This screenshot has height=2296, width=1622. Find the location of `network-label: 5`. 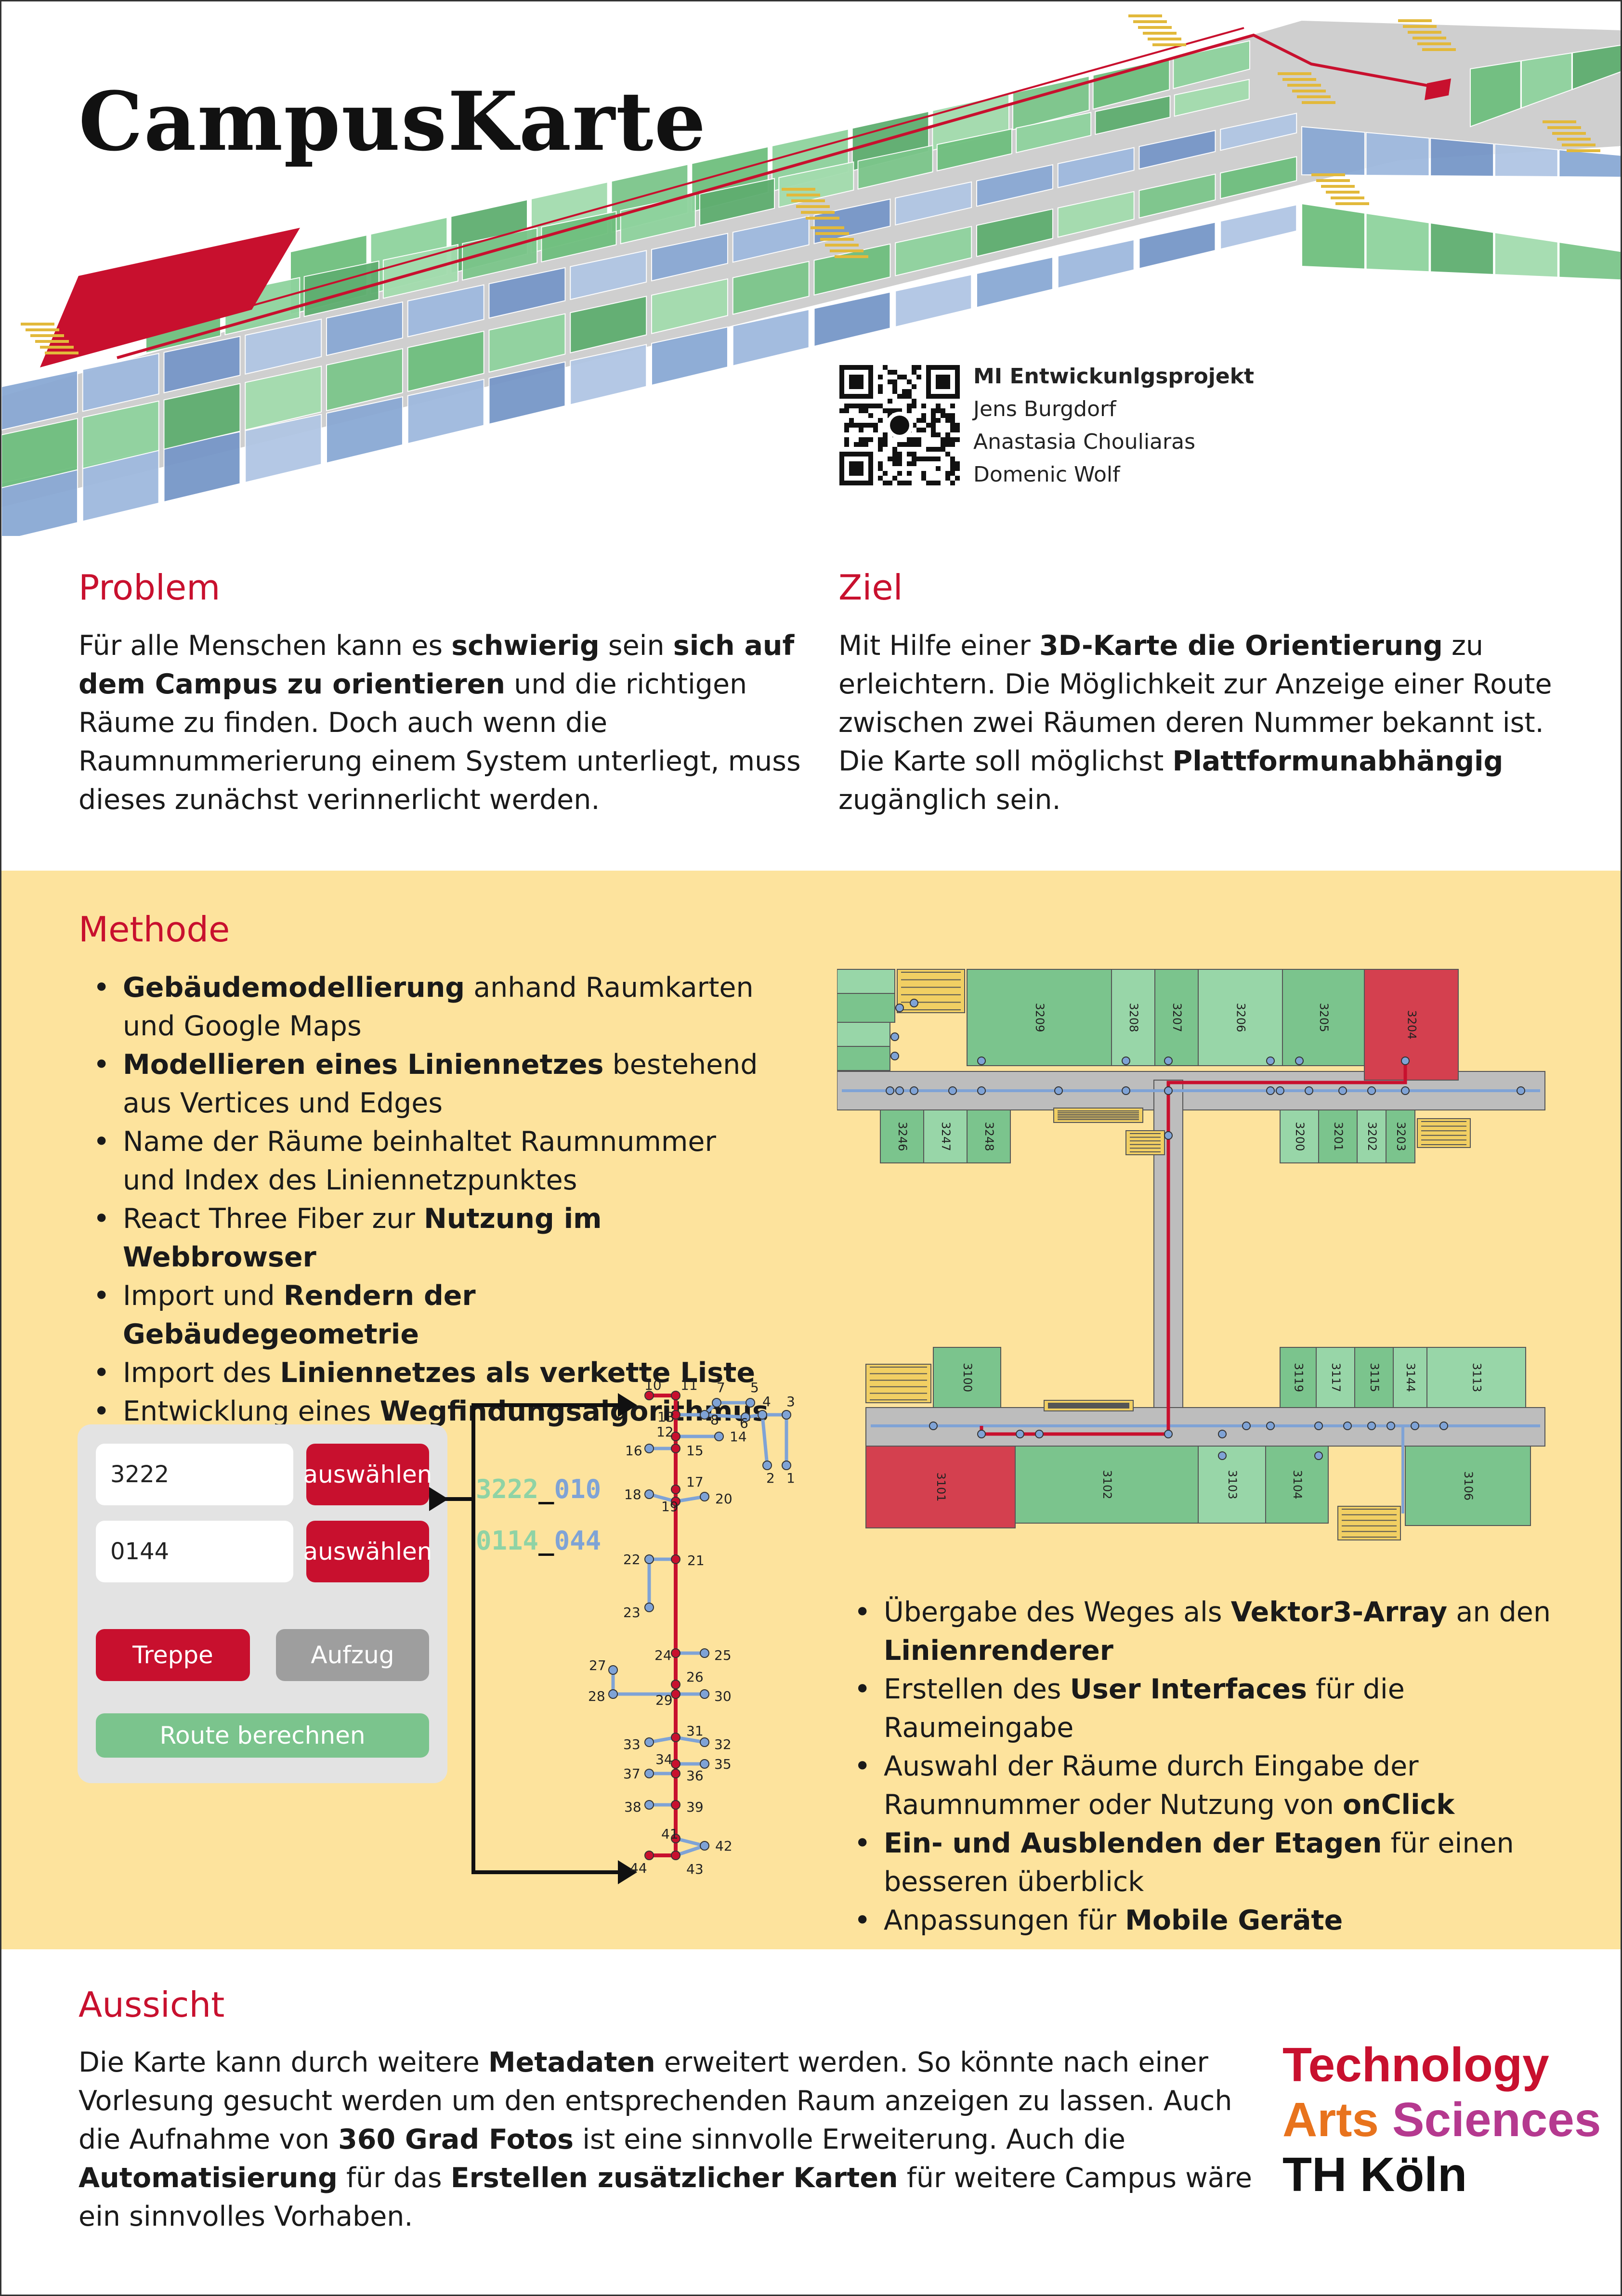

network-label: 5 is located at coordinates (754, 1388).